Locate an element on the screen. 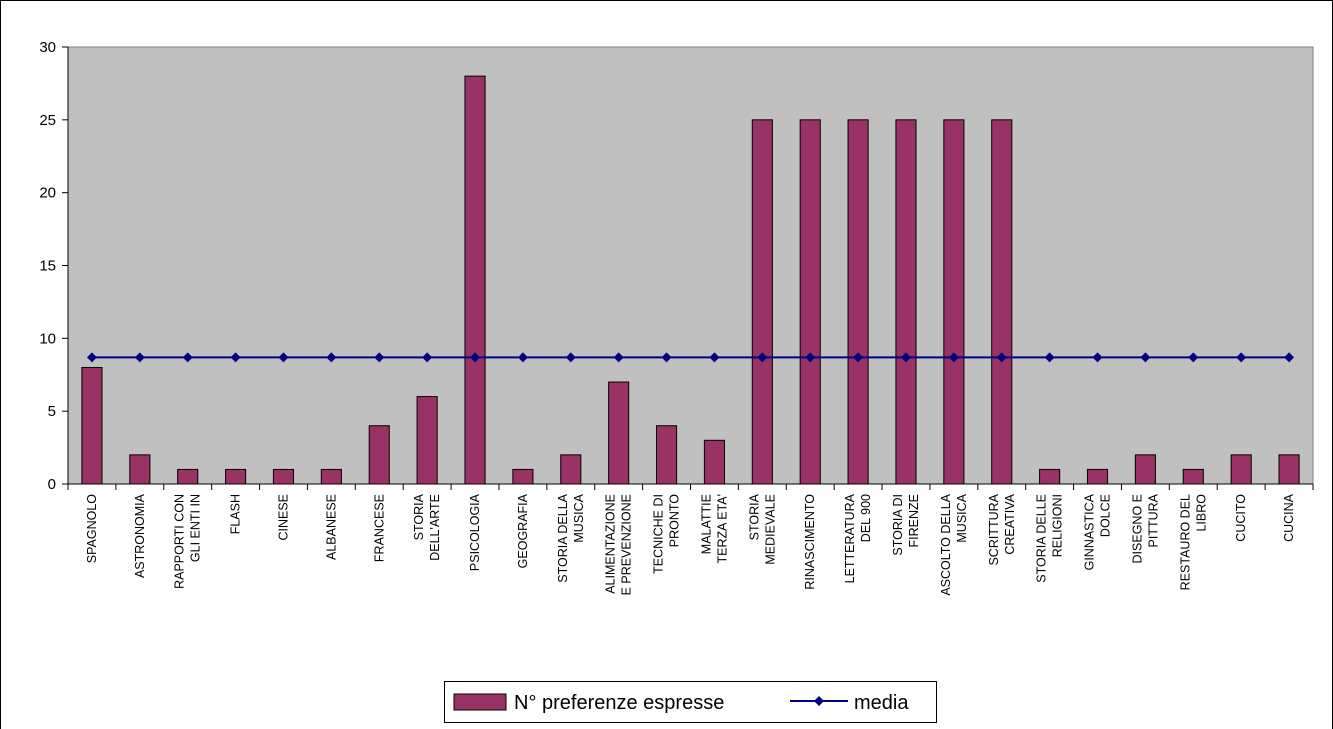  x-tick-label-line: PSICOLOGIA is located at coordinates (475, 532).